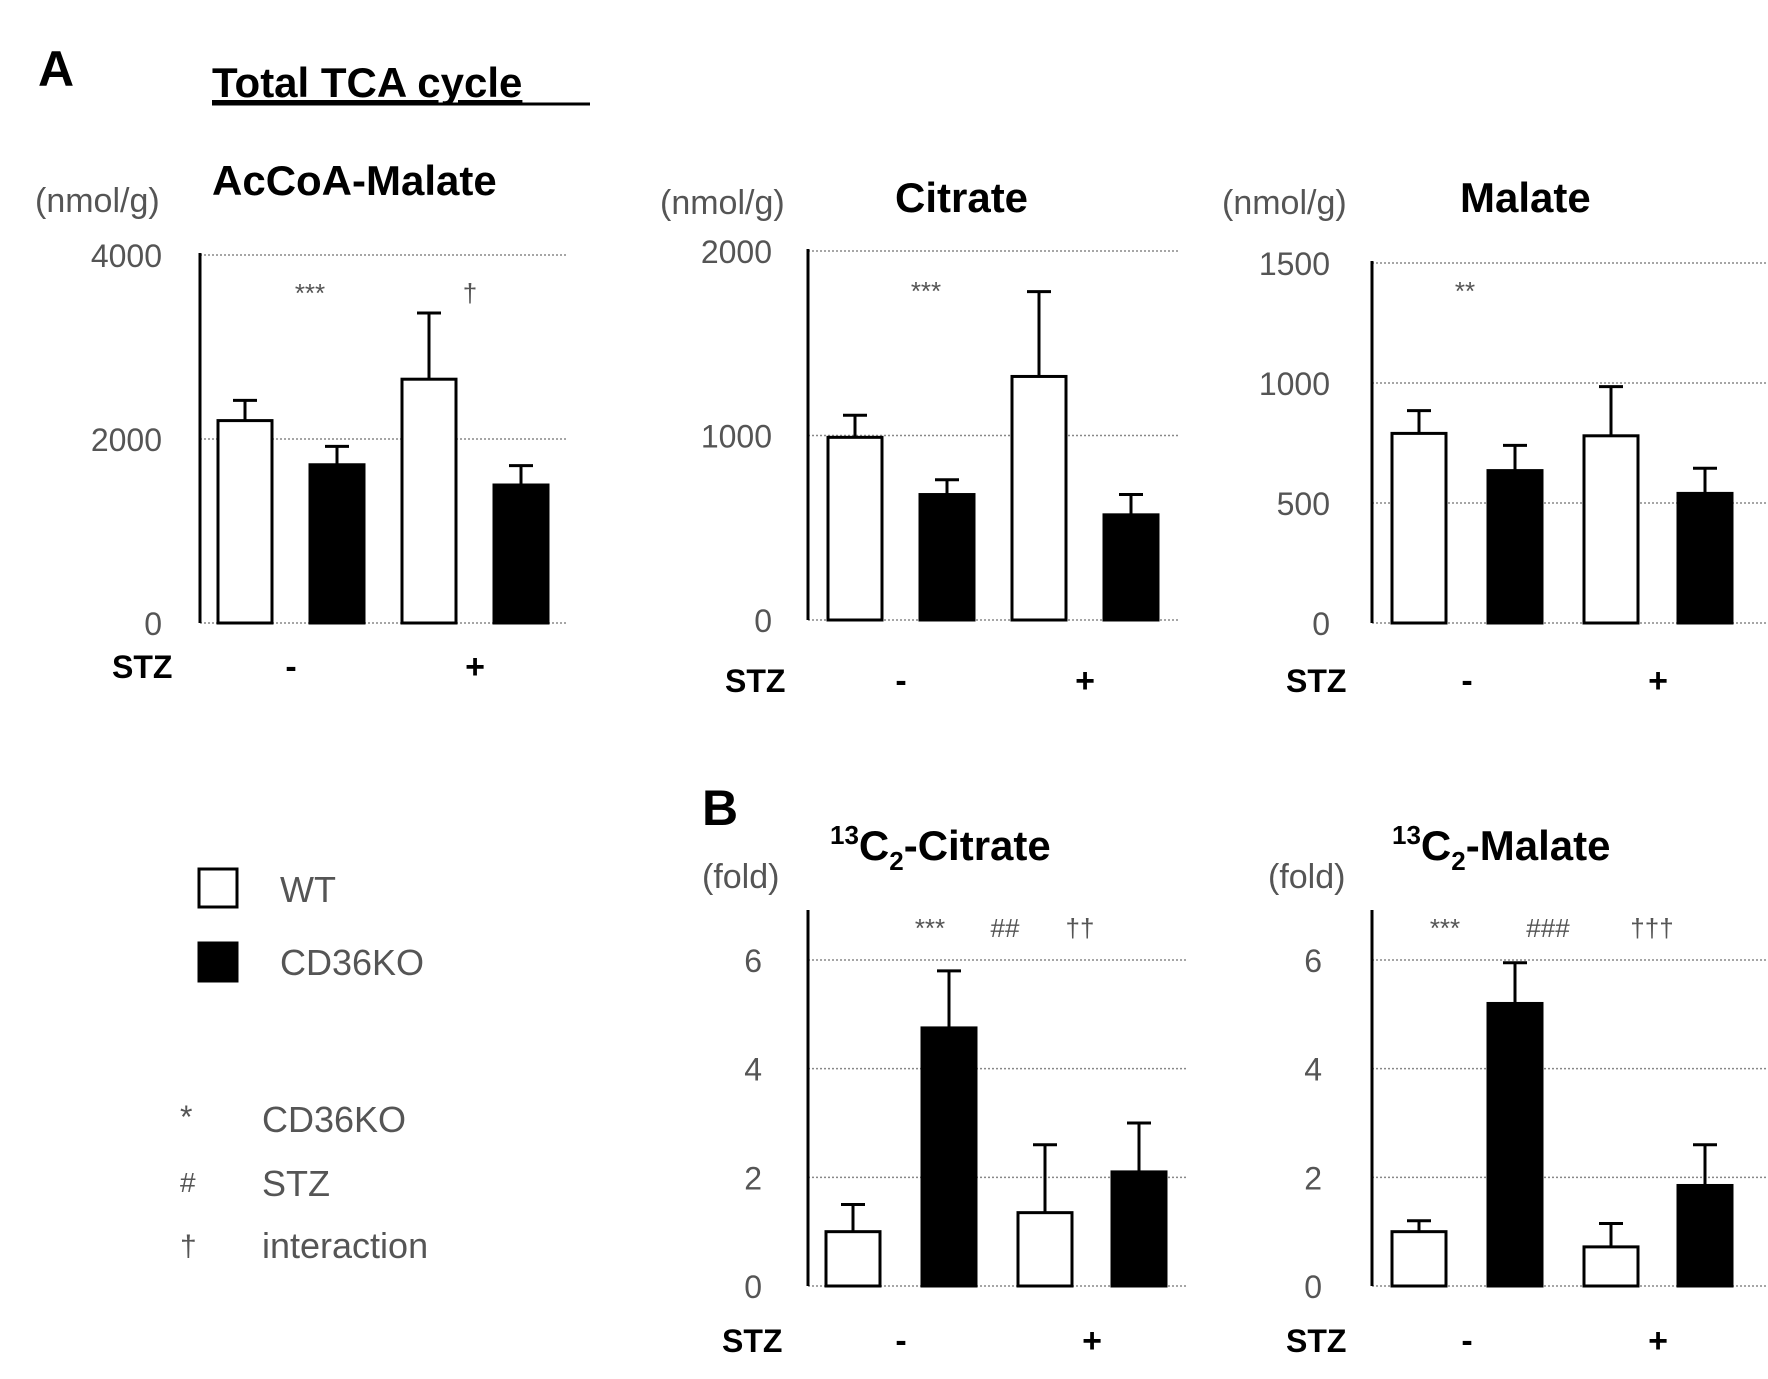  I want to click on y-tick-label: 4000, so click(126, 256).